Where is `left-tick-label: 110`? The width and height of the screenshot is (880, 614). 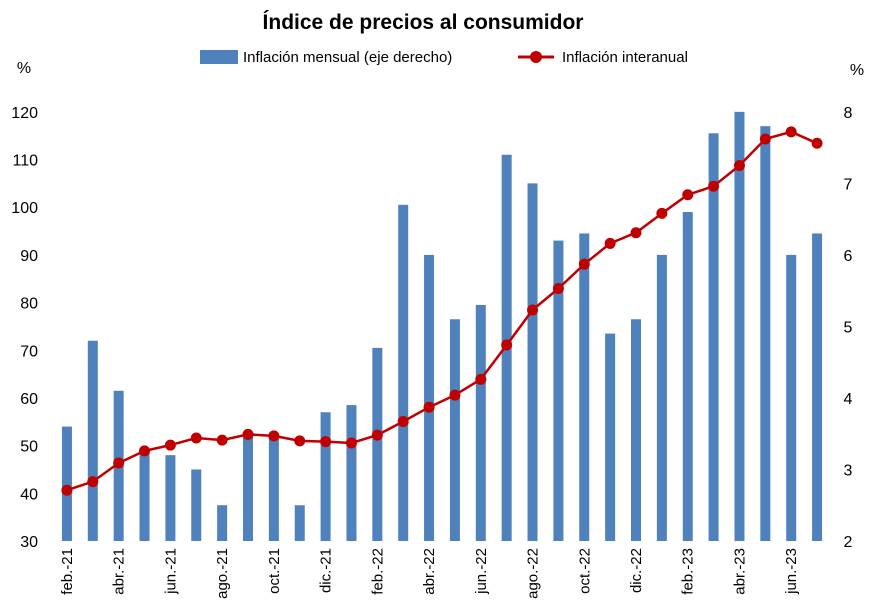 left-tick-label: 110 is located at coordinates (25, 161).